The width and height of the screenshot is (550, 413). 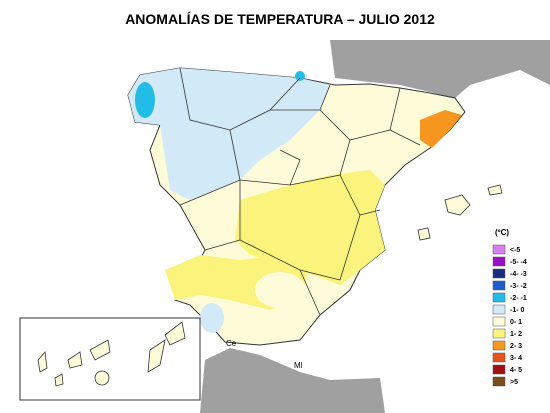 What do you see at coordinates (280, 290) in the screenshot?
I see `mild-zone` at bounding box center [280, 290].